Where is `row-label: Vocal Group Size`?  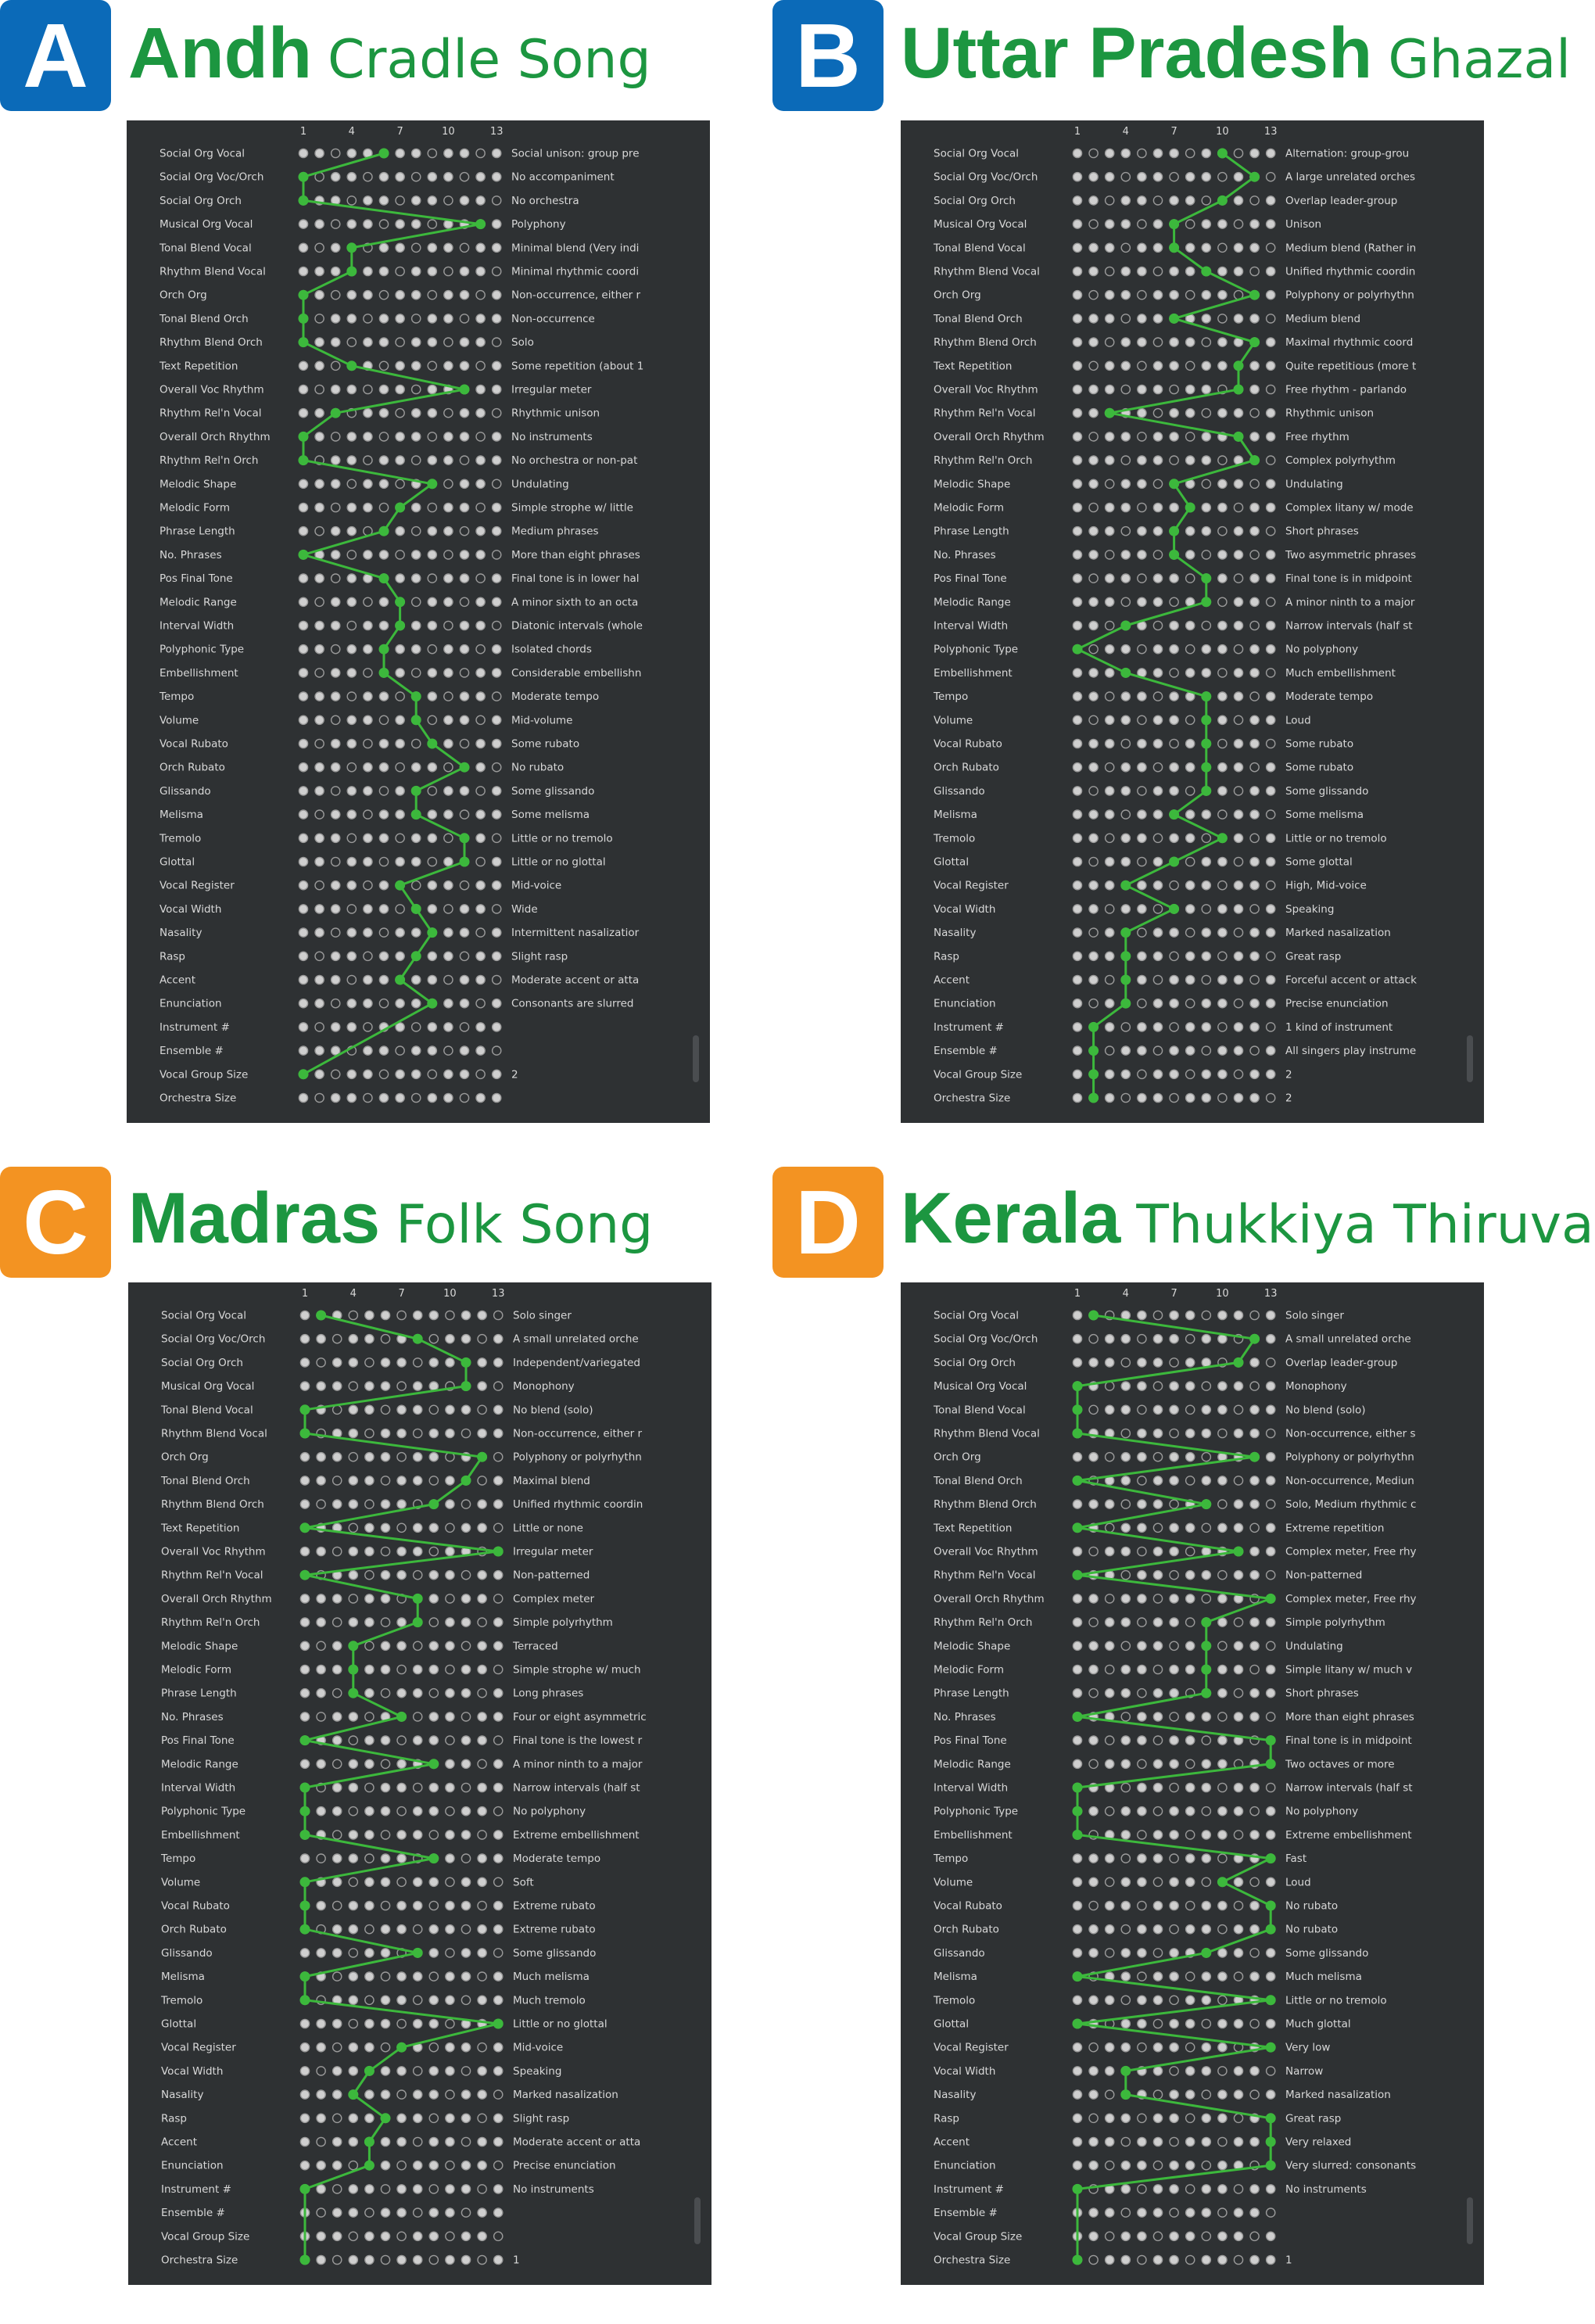 row-label: Vocal Group Size is located at coordinates (205, 2236).